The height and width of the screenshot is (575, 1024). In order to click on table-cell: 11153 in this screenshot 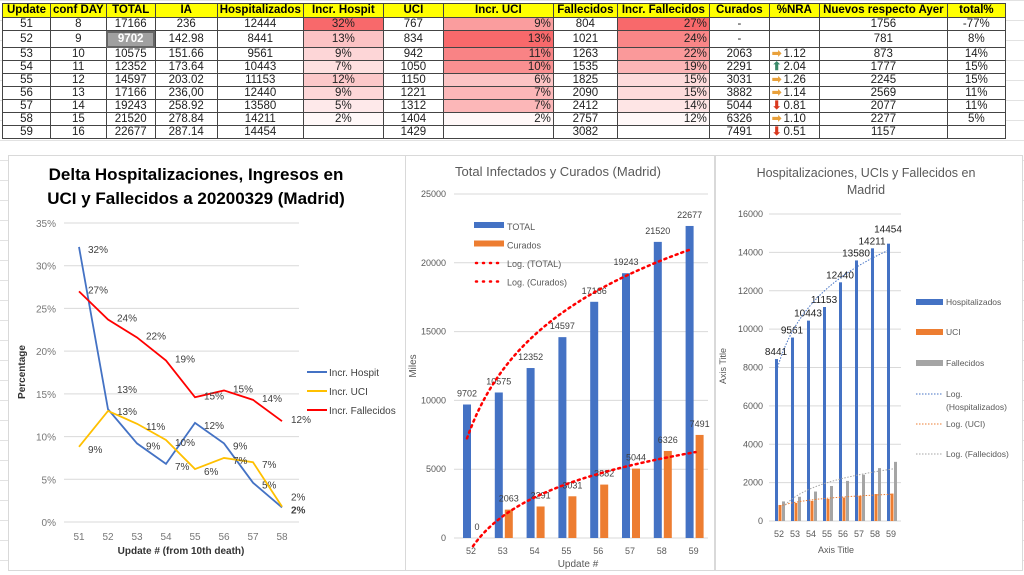, I will do `click(260, 80)`.